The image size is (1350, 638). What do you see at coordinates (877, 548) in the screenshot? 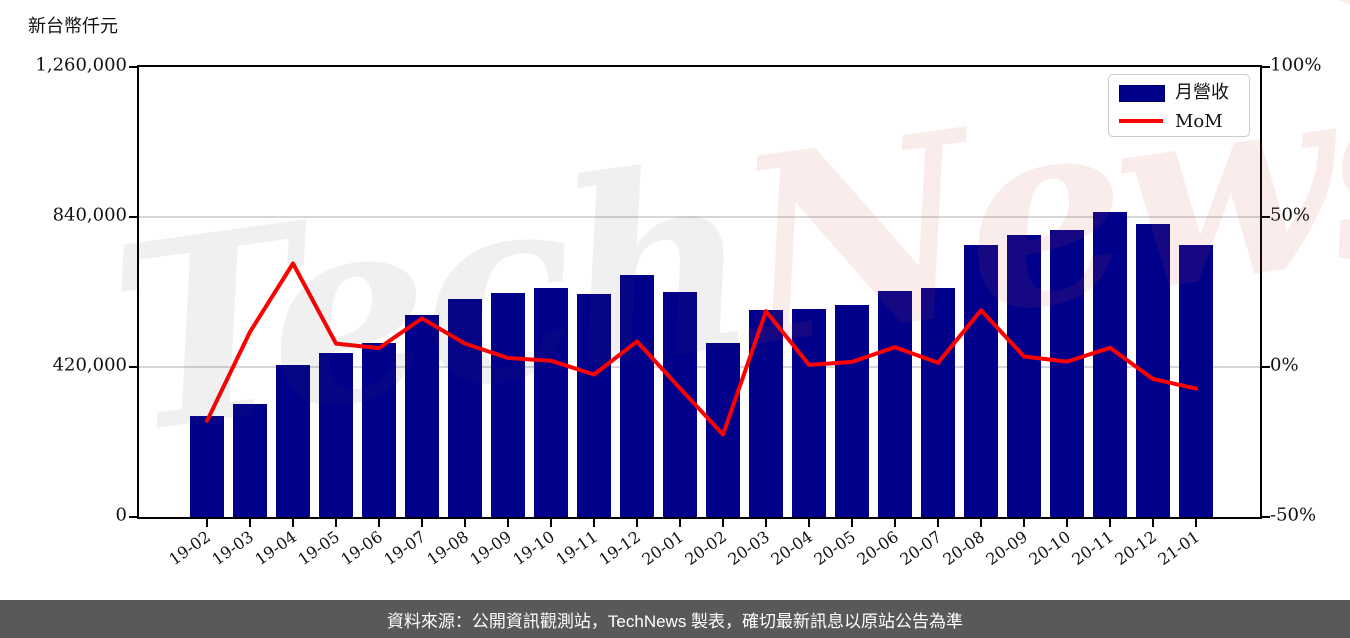
I see `x-axis-label-20-06: 20-06` at bounding box center [877, 548].